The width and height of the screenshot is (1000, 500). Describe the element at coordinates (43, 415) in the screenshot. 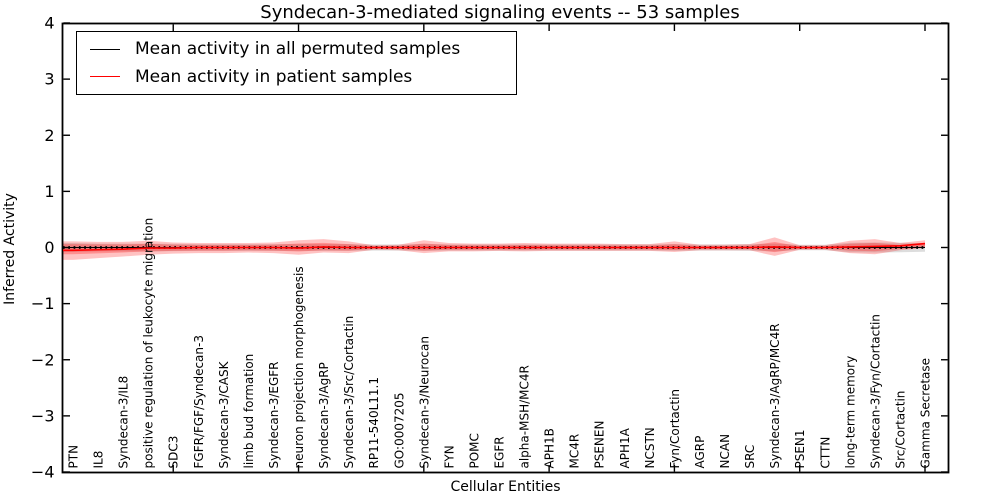

I see `y-tick-label: −3` at that location.